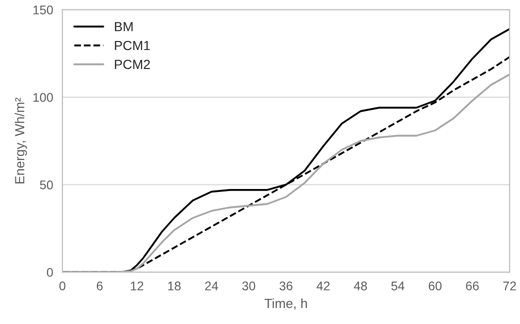 The image size is (520, 324). I want to click on y-axis-title: Energy, Wh/m², so click(20, 141).